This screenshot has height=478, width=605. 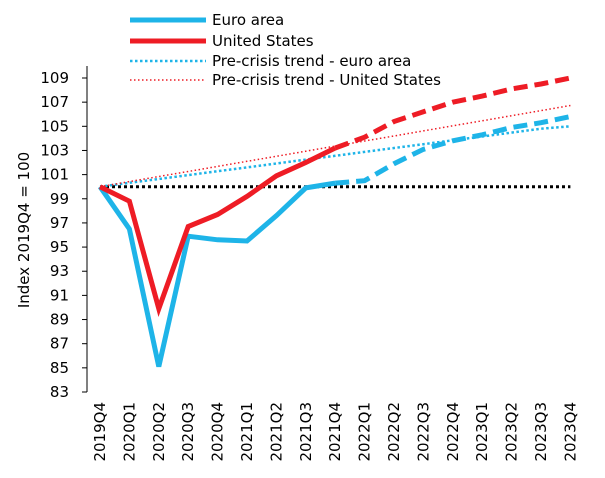 I want to click on x-tick-label: 2022Q3, so click(x=423, y=432).